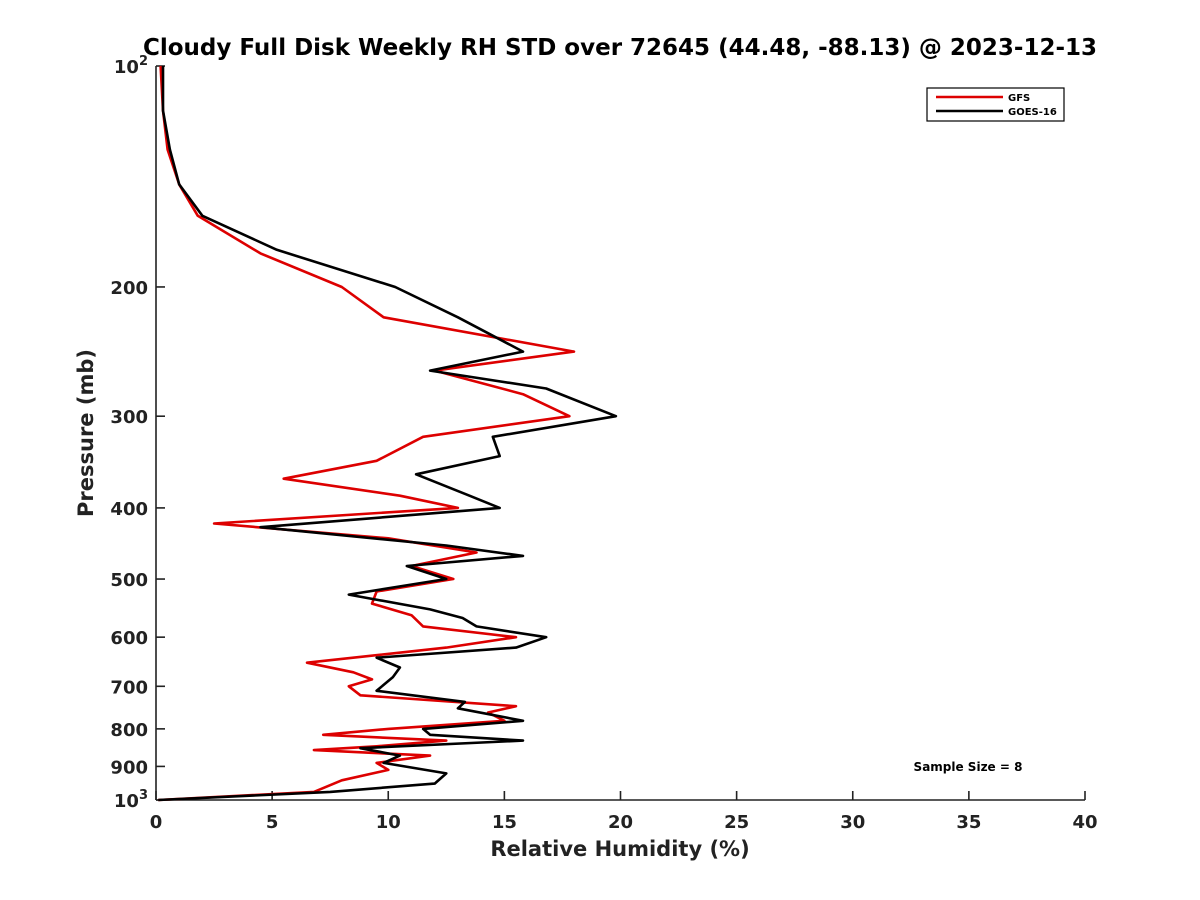 This screenshot has width=1200, height=900. Describe the element at coordinates (968, 767) in the screenshot. I see `sample-size-annotation: Sample Size = 8` at that location.